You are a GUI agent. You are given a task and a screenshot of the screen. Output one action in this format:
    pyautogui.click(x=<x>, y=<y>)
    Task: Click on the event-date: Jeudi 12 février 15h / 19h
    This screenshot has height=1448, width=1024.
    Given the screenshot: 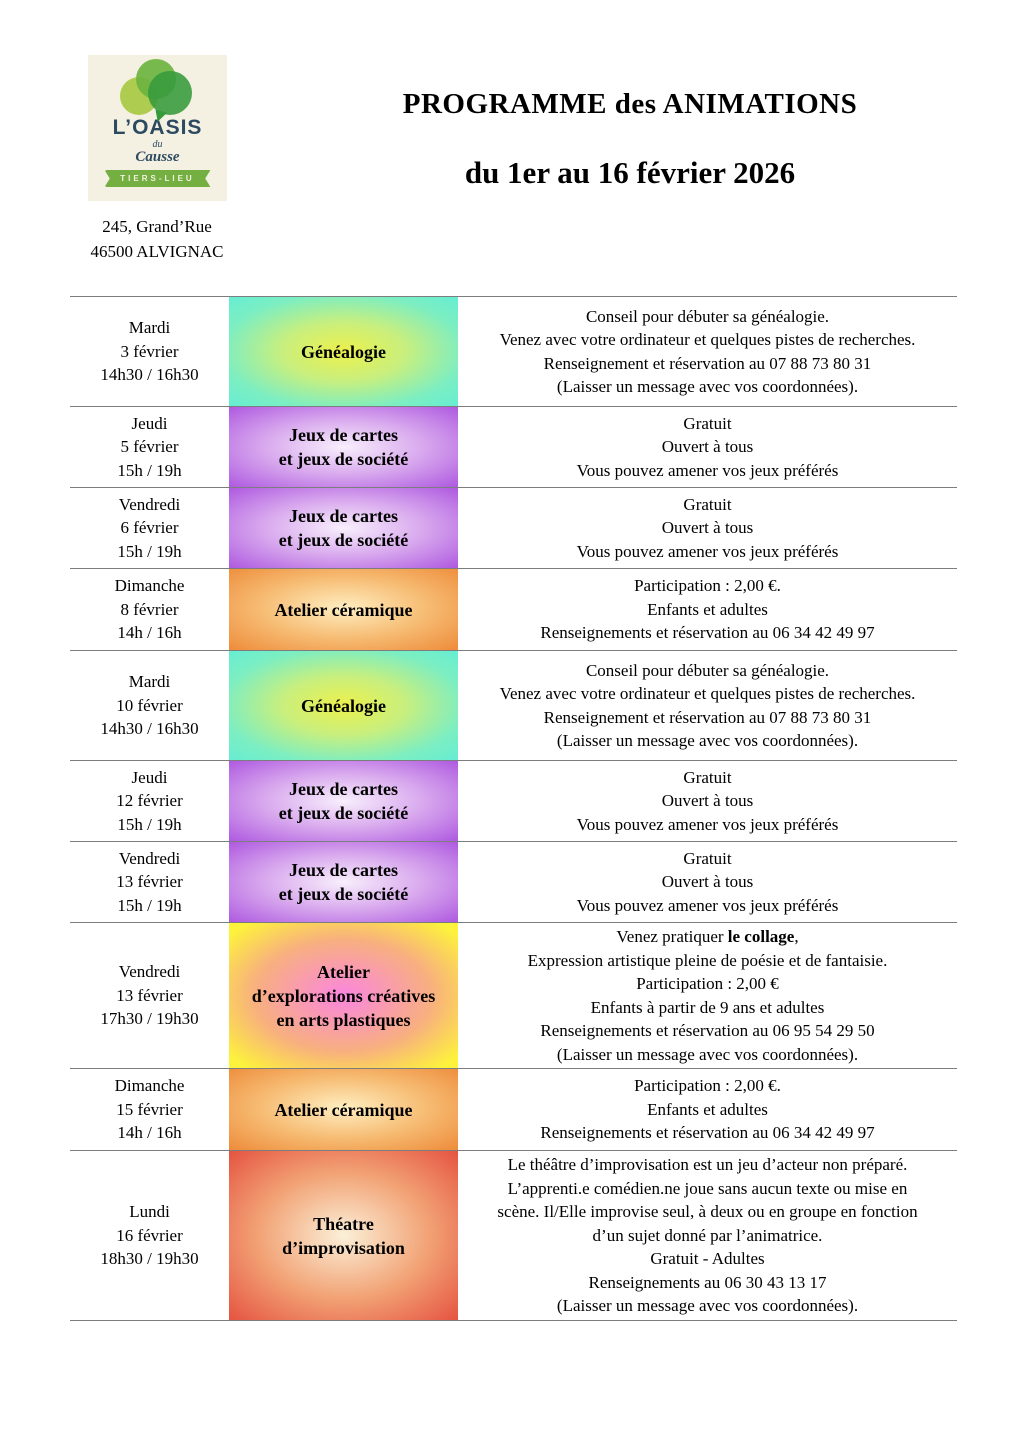 What is the action you would take?
    pyautogui.click(x=149, y=800)
    